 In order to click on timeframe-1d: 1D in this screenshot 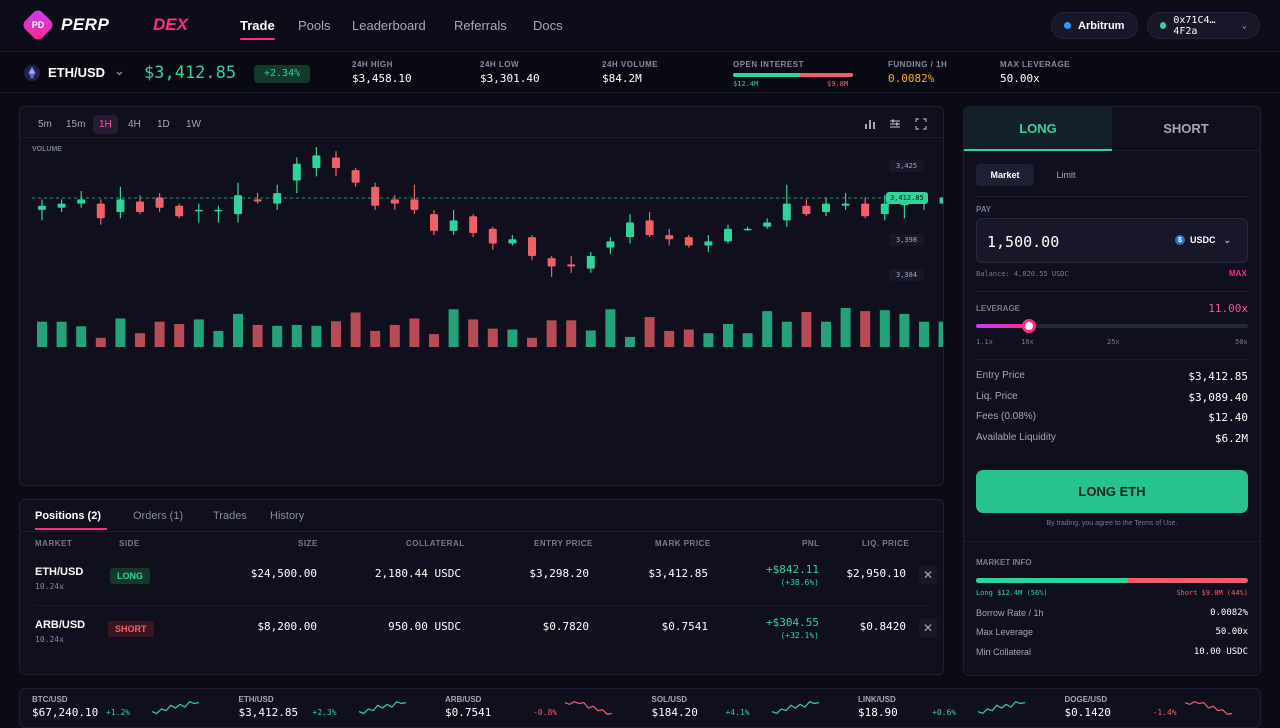, I will do `click(163, 124)`.